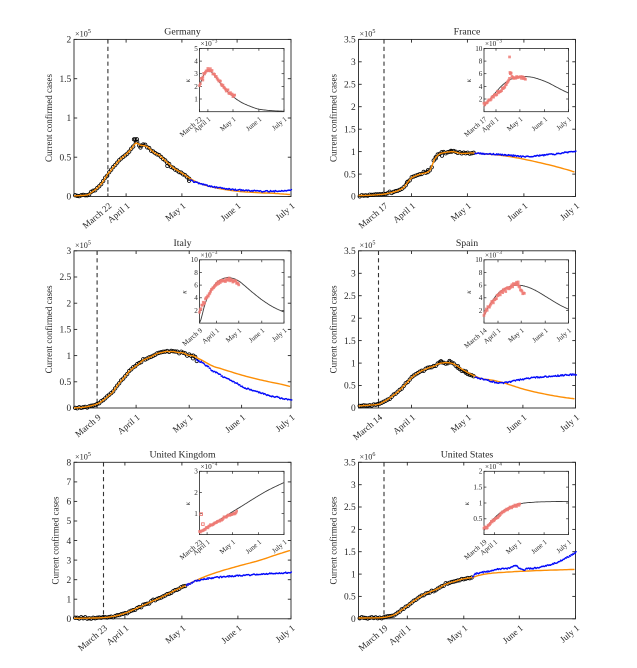 The height and width of the screenshot is (668, 637). Describe the element at coordinates (467, 243) in the screenshot. I see `svg-text: Spain` at that location.